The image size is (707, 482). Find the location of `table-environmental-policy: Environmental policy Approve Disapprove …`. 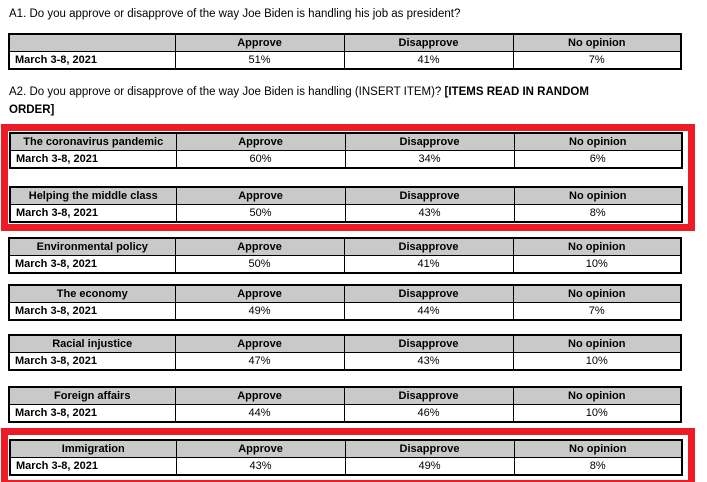

table-environmental-policy: Environmental policy Approve Disapprove … is located at coordinates (345, 255).